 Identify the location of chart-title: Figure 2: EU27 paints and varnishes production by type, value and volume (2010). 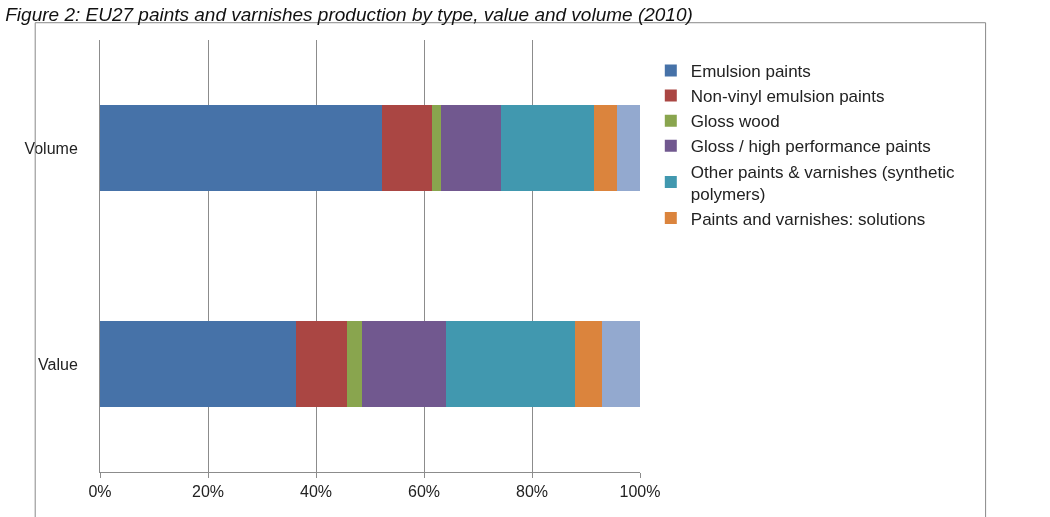
(349, 15).